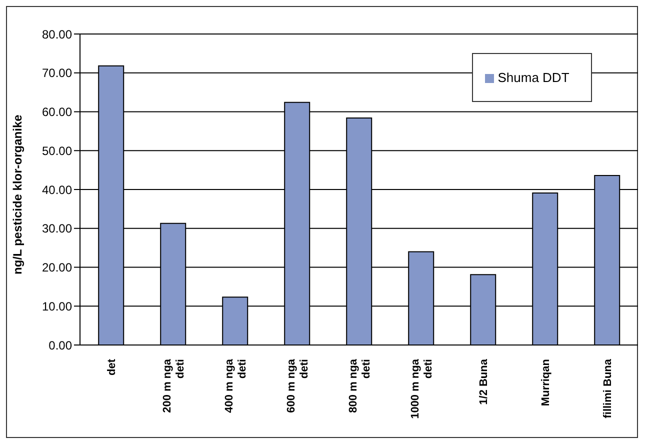 Image resolution: width=647 pixels, height=445 pixels. Describe the element at coordinates (546, 382) in the screenshot. I see `x-tick-label: Murriqan` at that location.